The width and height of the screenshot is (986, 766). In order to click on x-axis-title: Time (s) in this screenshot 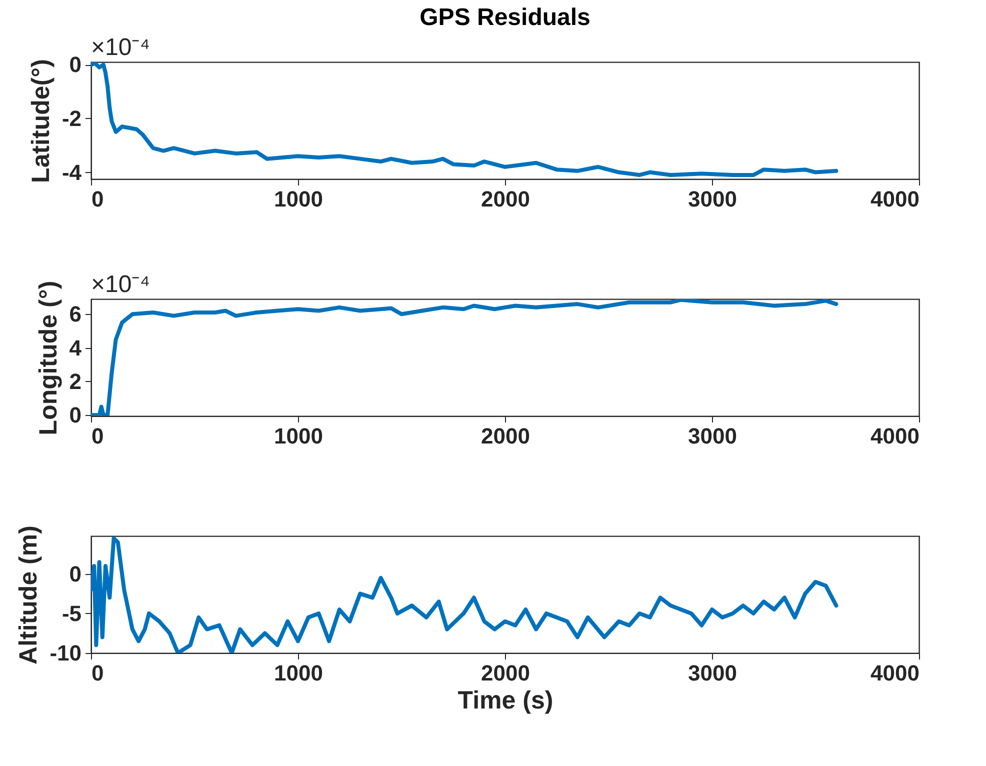, I will do `click(506, 700)`.